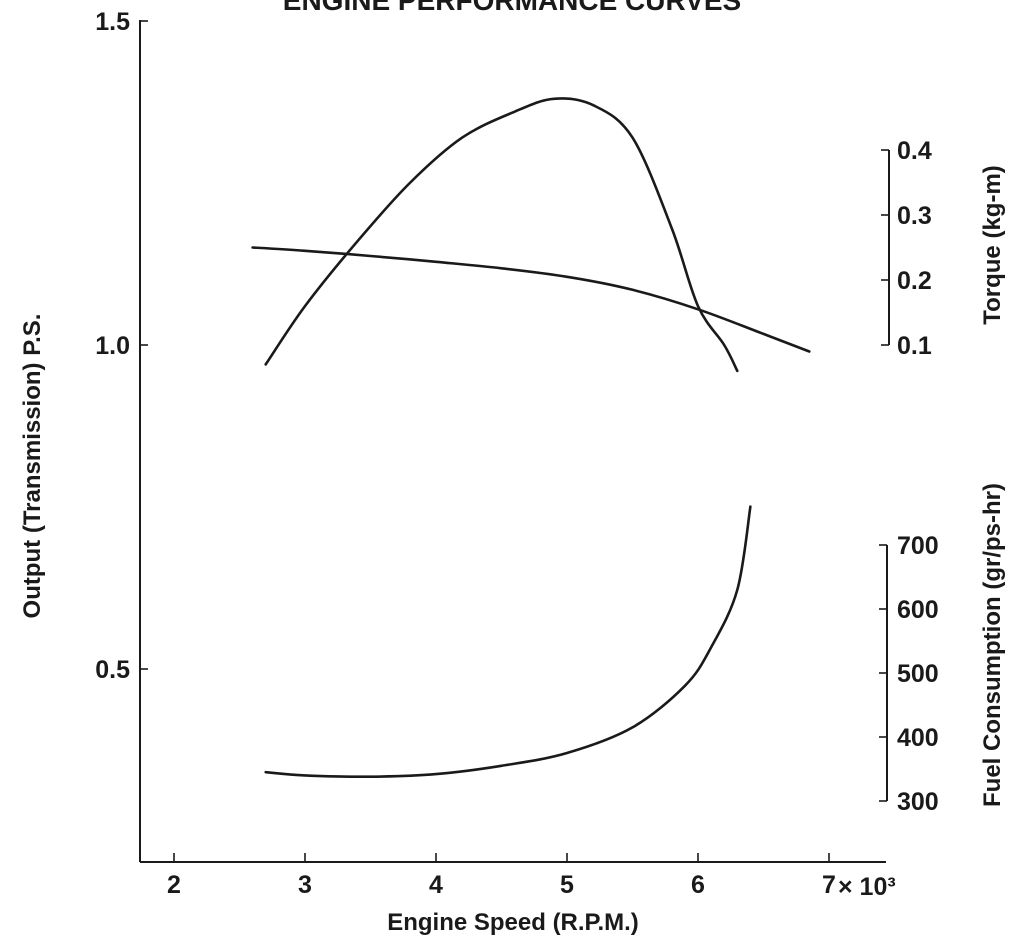  What do you see at coordinates (914, 346) in the screenshot?
I see `torque-tick-label: 0.1` at bounding box center [914, 346].